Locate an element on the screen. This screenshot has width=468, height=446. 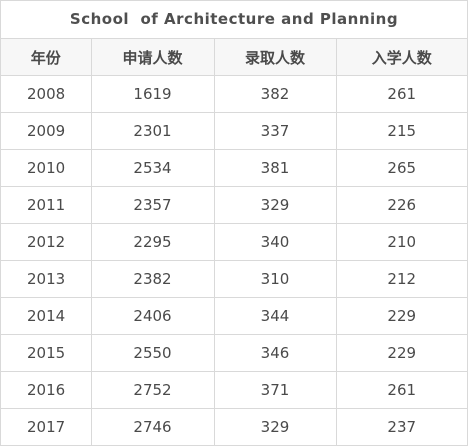
table-row: 2017 2746 329 237 is located at coordinates (234, 426).